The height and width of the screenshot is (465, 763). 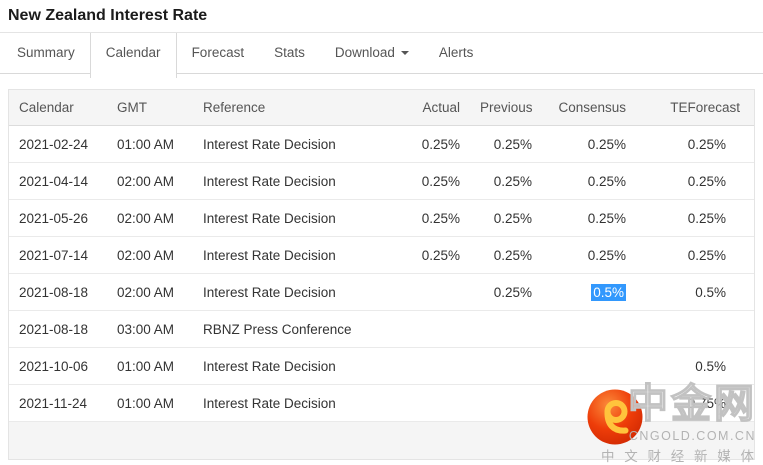 I want to click on tab-label: Stats, so click(x=289, y=52).